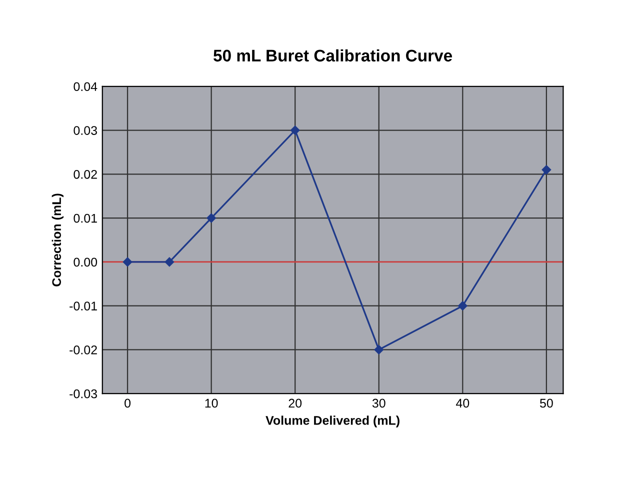  What do you see at coordinates (83, 306) in the screenshot?
I see `y-tick-label: -0.01` at bounding box center [83, 306].